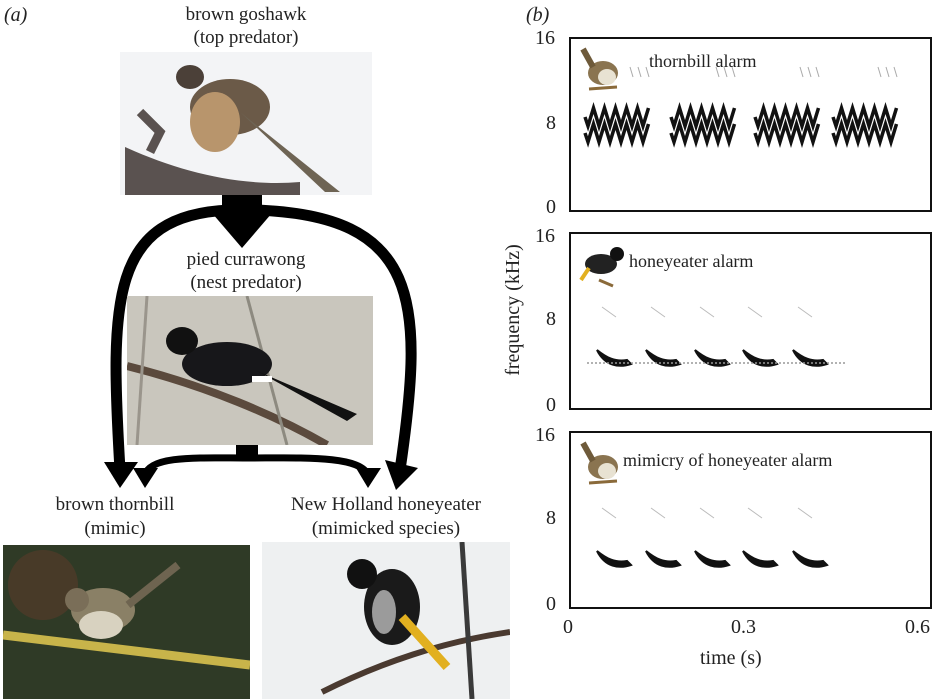  What do you see at coordinates (246, 14) in the screenshot?
I see `goshawk-name: brown goshawk` at bounding box center [246, 14].